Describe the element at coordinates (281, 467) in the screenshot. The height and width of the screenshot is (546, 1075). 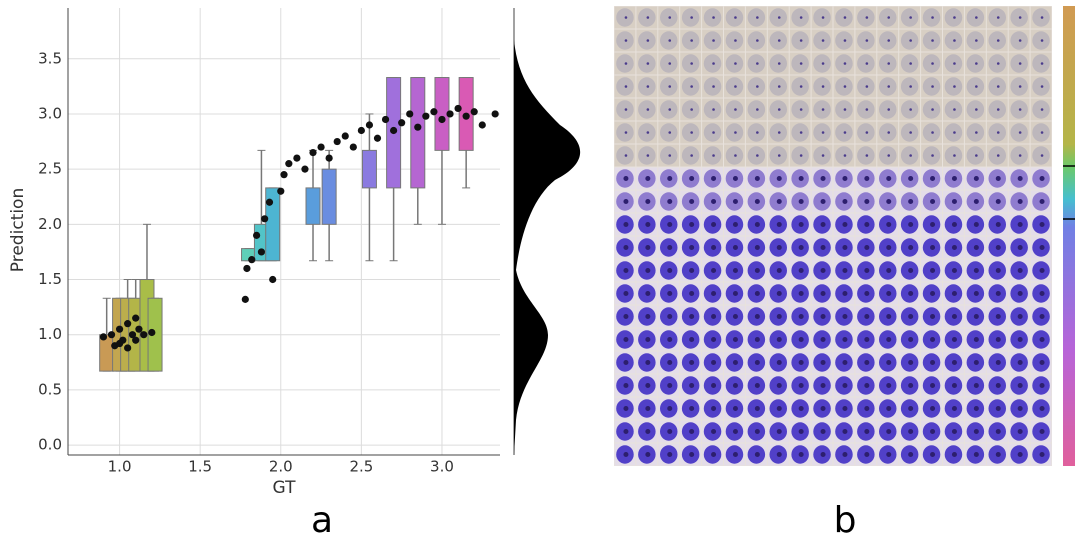
I see `x-tick-label: 2.0` at that location.